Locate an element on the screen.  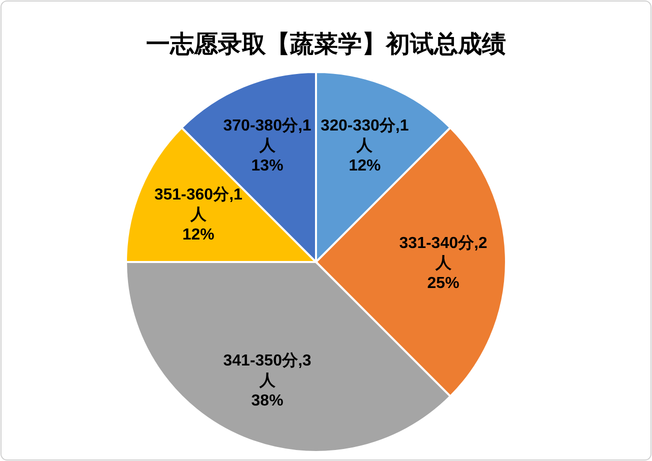
slice-label: 341-350分,3人 38% is located at coordinates (267, 381).